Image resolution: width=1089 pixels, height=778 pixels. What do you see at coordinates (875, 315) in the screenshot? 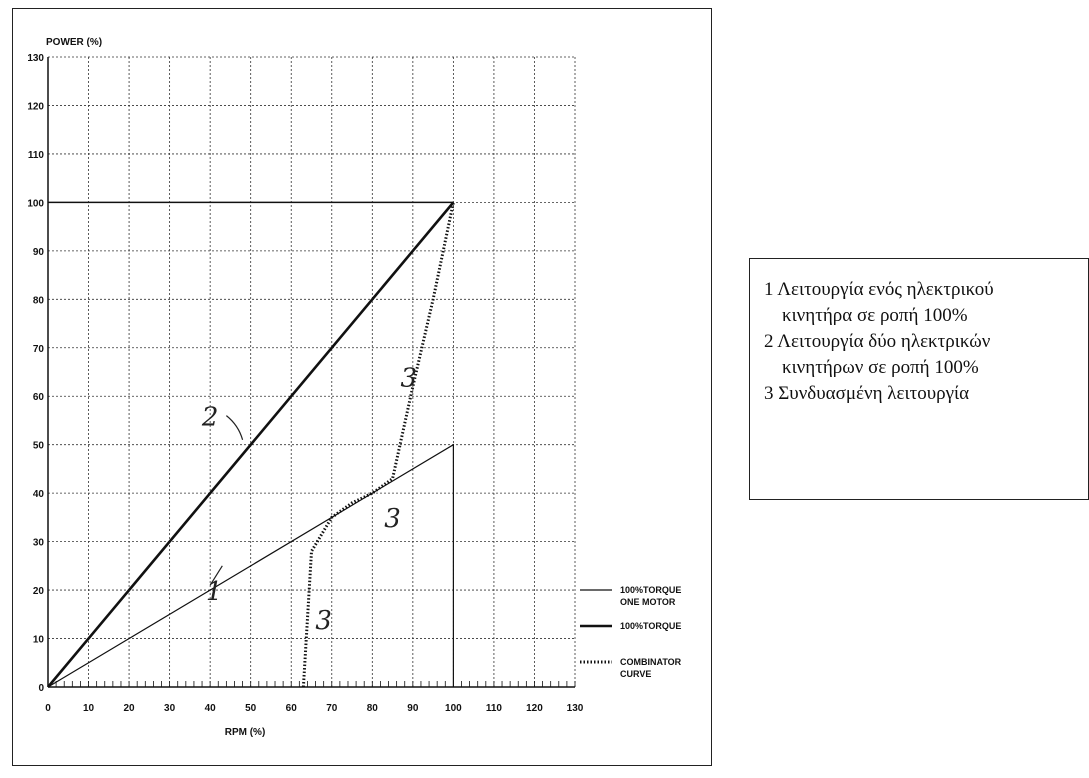
I see `note-line-2: κινητήρα σε ροπή 100%` at bounding box center [875, 315].